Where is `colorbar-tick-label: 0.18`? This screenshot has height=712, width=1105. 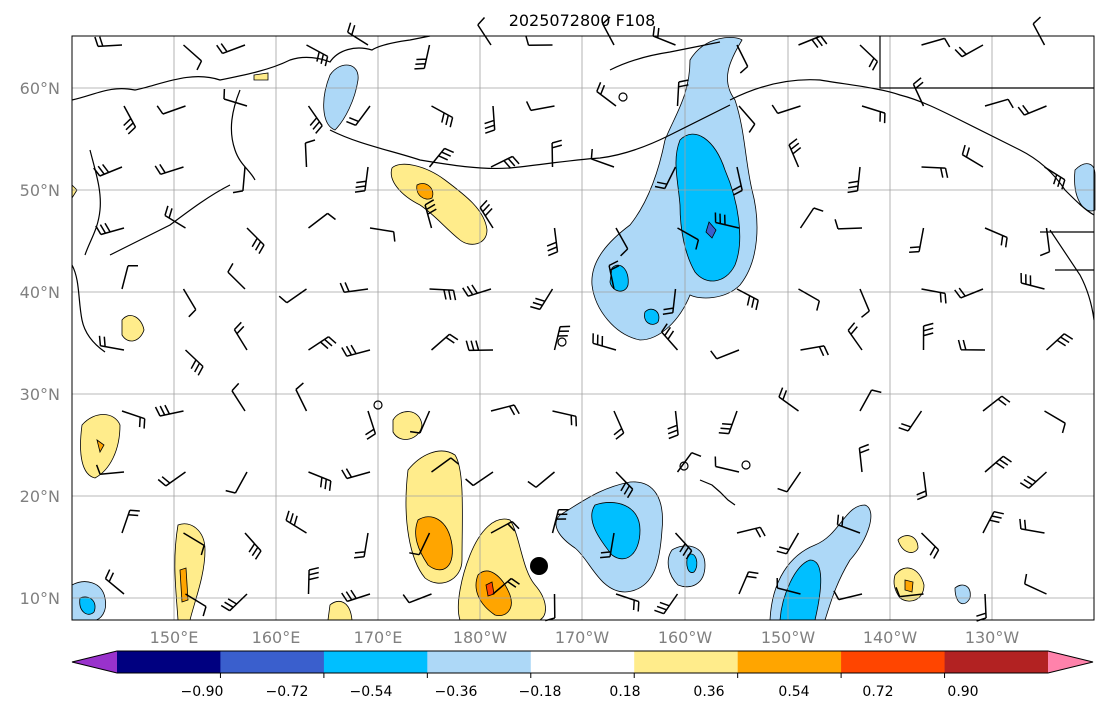
colorbar-tick-label: 0.18 is located at coordinates (624, 692).